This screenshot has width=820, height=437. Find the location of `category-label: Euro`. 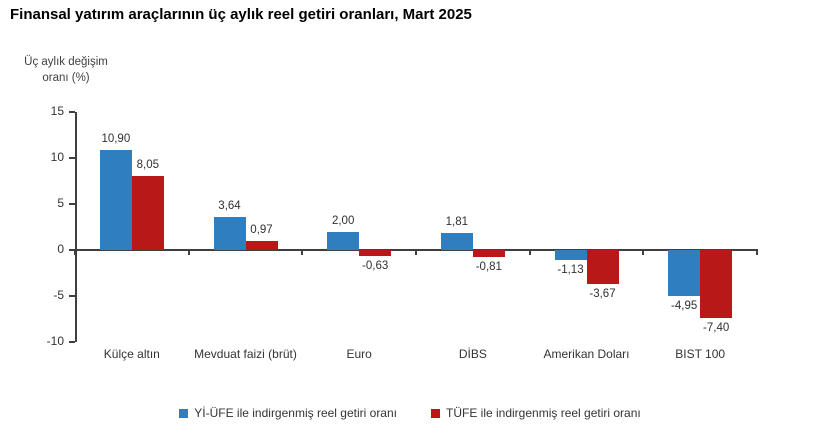

category-label: Euro is located at coordinates (359, 354).